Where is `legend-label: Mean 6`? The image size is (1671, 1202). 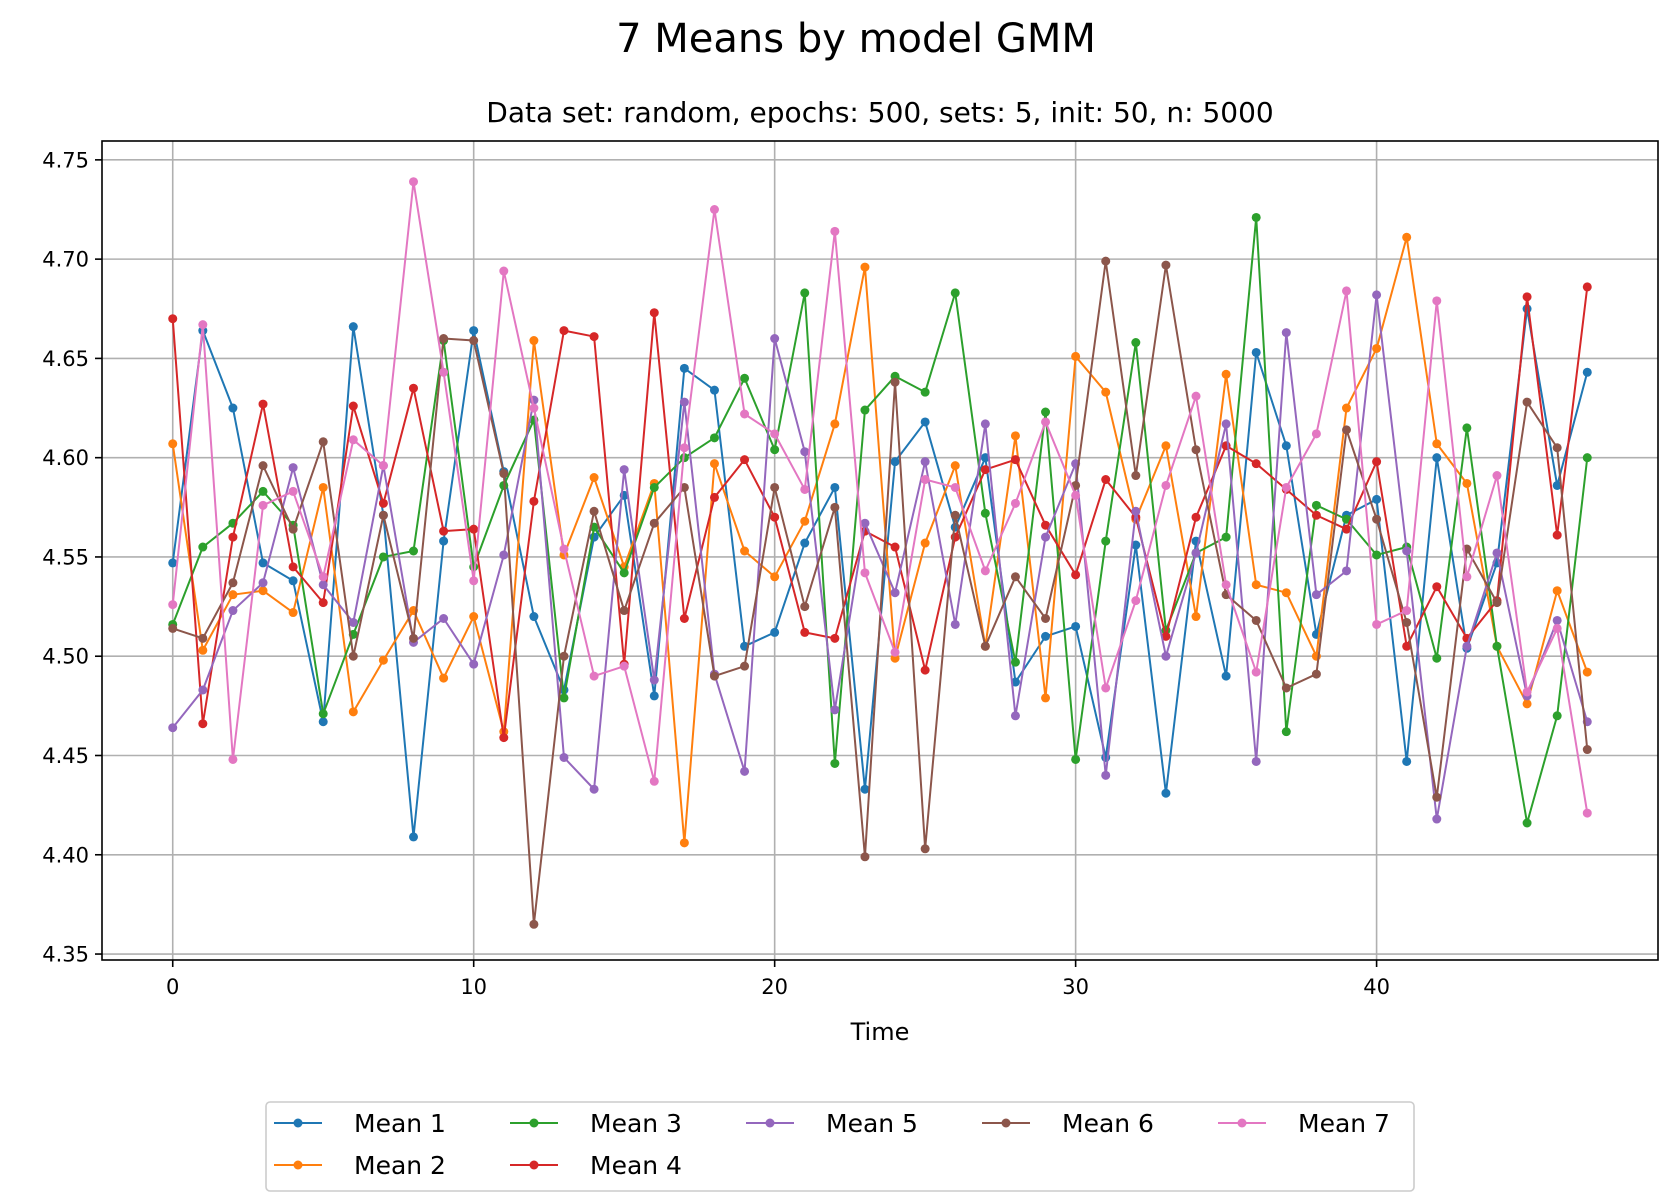
legend-label: Mean 6 is located at coordinates (1108, 1123).